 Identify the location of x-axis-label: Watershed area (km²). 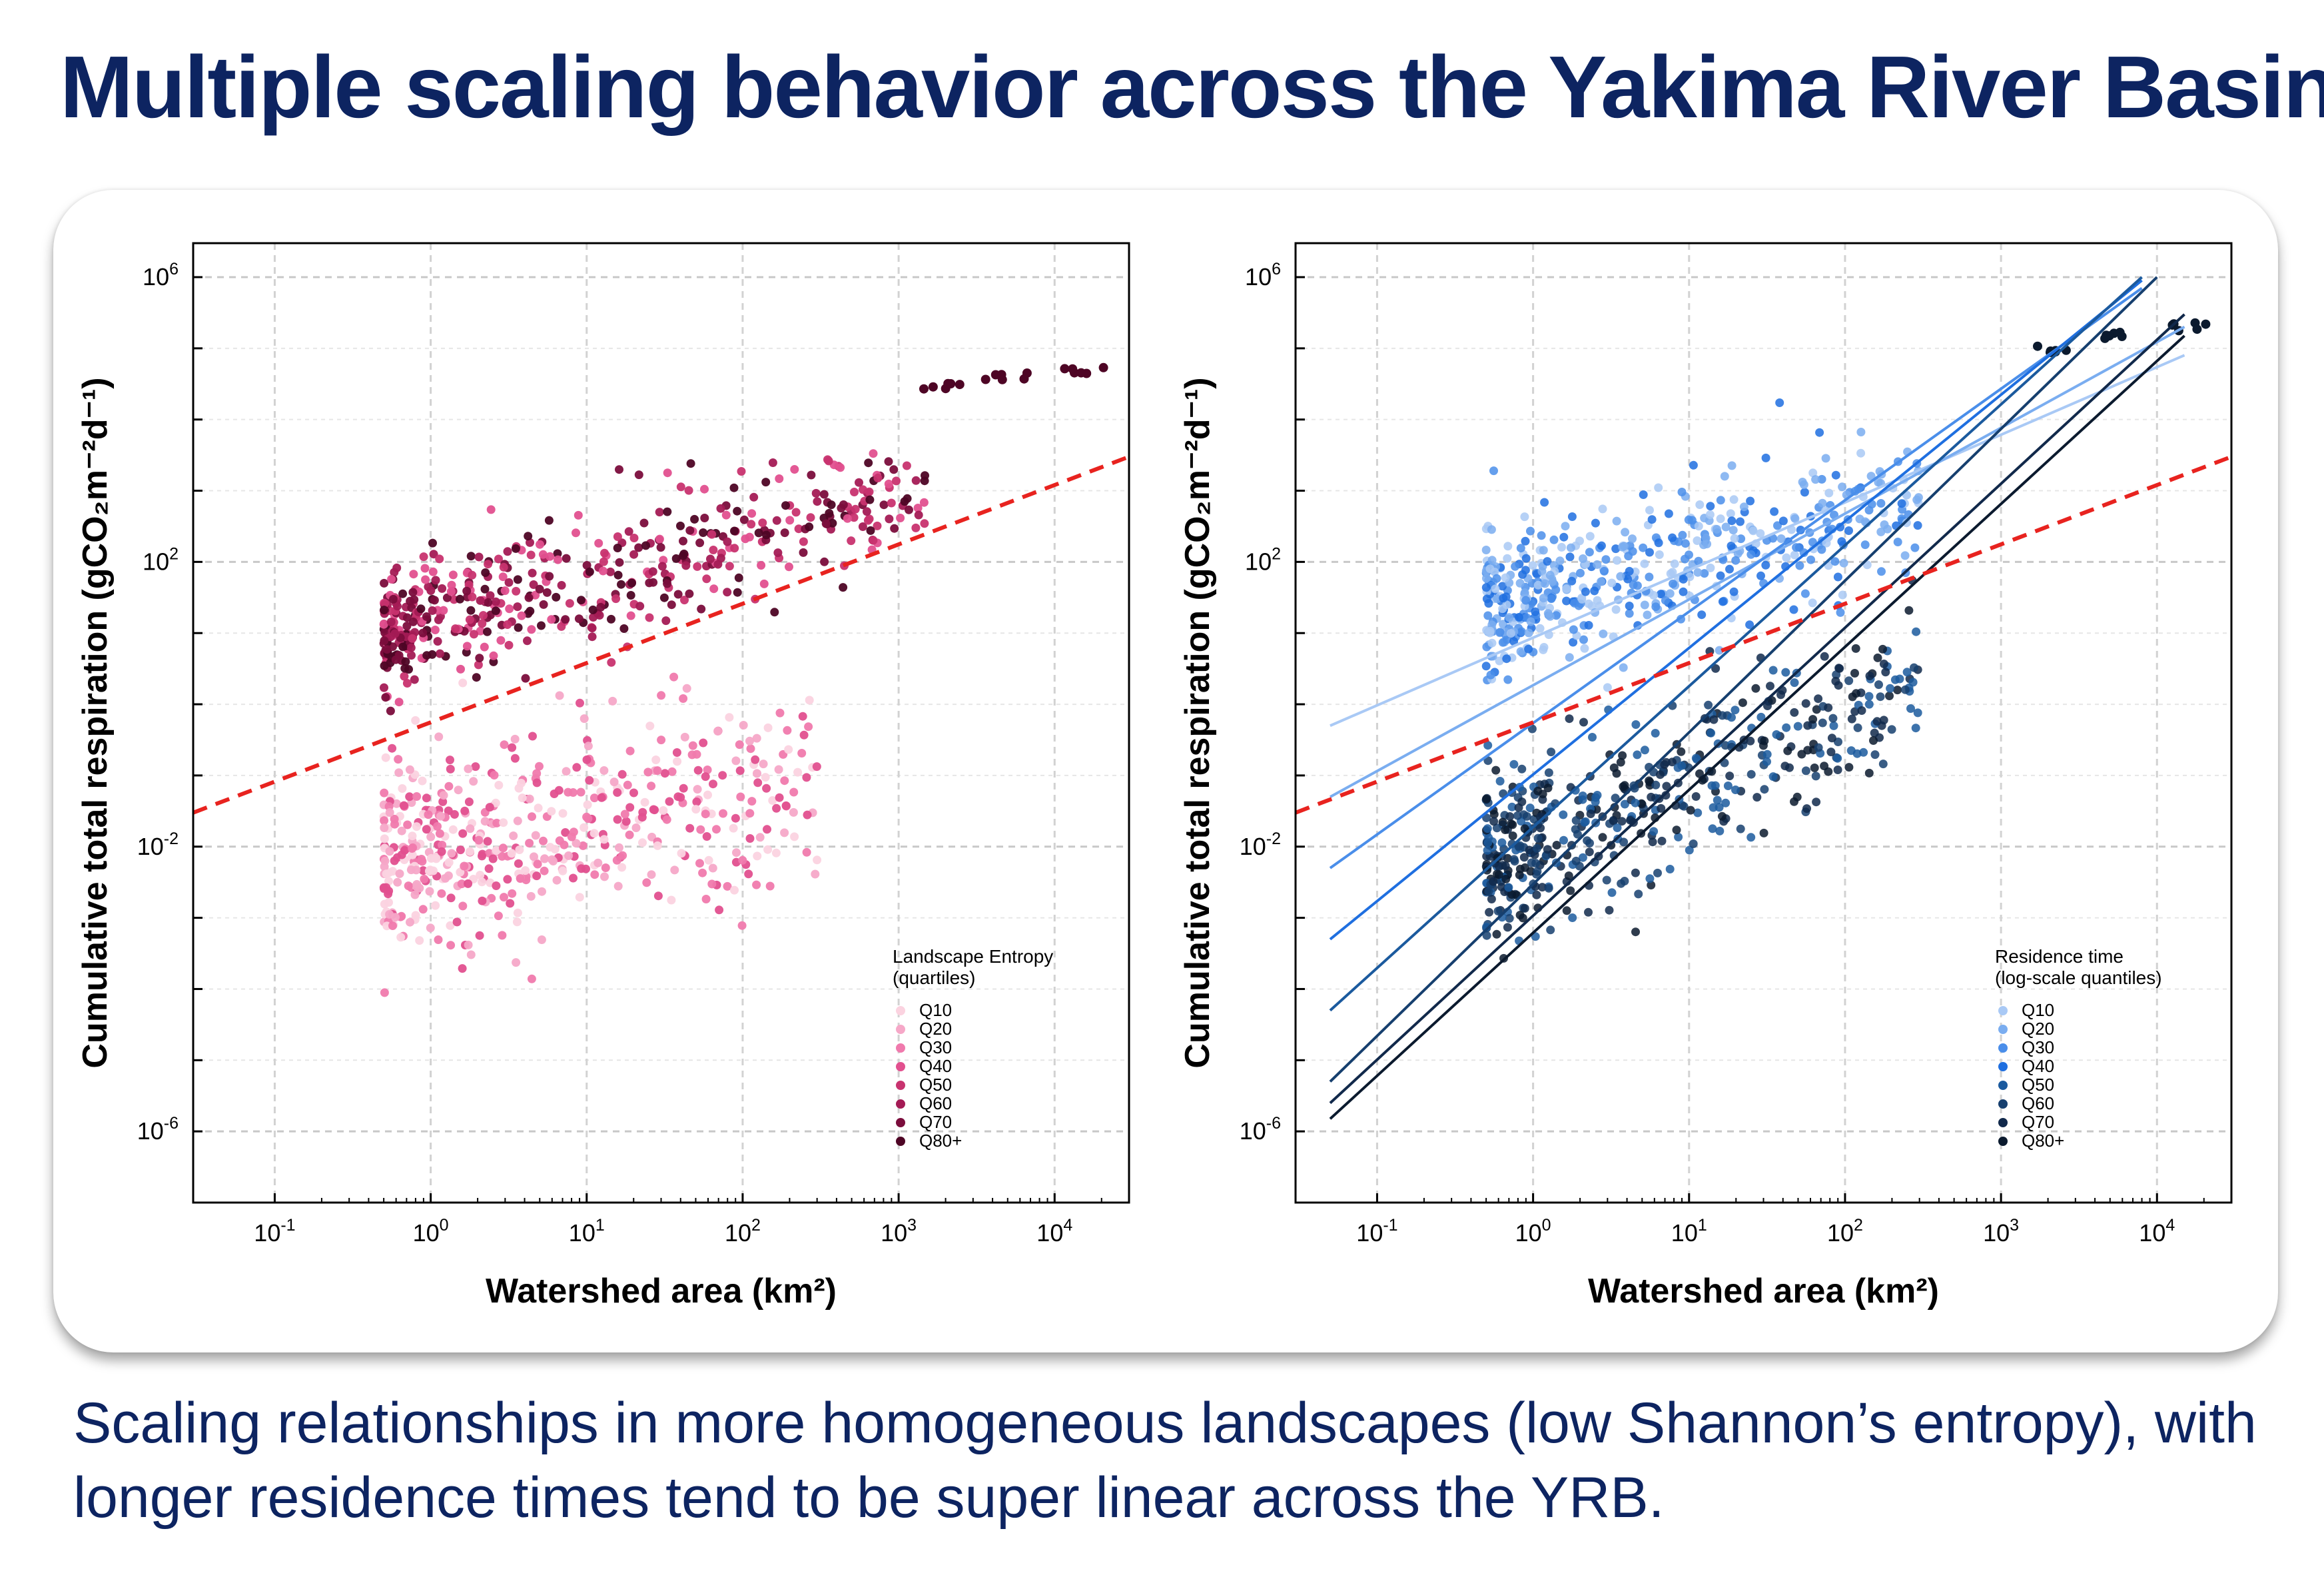
(661, 1291).